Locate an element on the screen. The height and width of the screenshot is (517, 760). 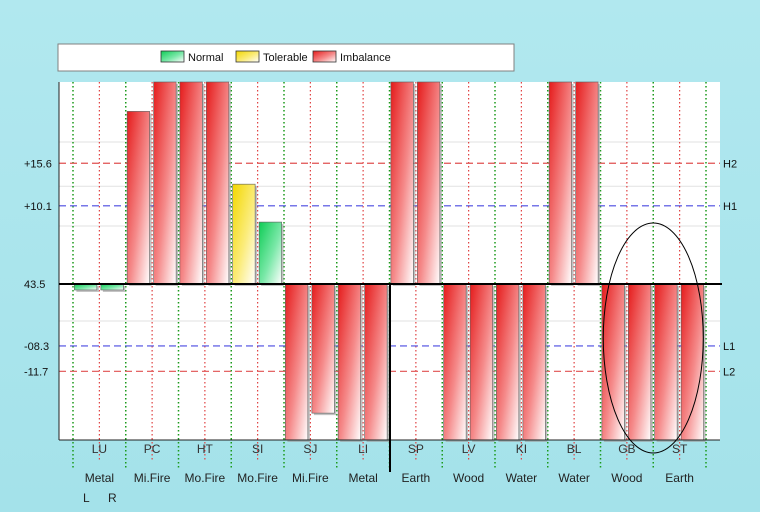
legend-label: Tolerable is located at coordinates (285, 58).